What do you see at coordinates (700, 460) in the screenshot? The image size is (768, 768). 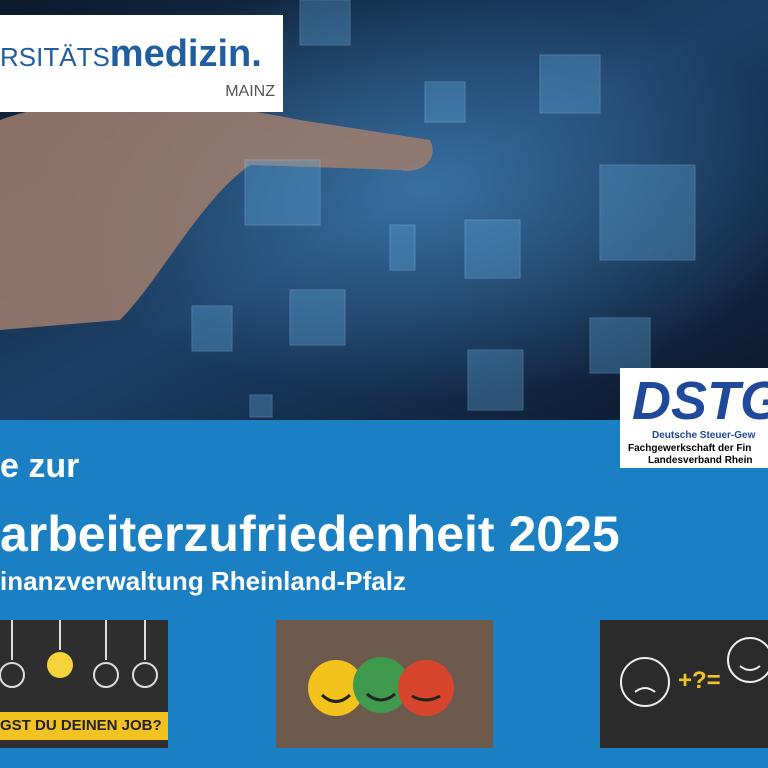 I see `dstg-line: Landesverband Rhein` at bounding box center [700, 460].